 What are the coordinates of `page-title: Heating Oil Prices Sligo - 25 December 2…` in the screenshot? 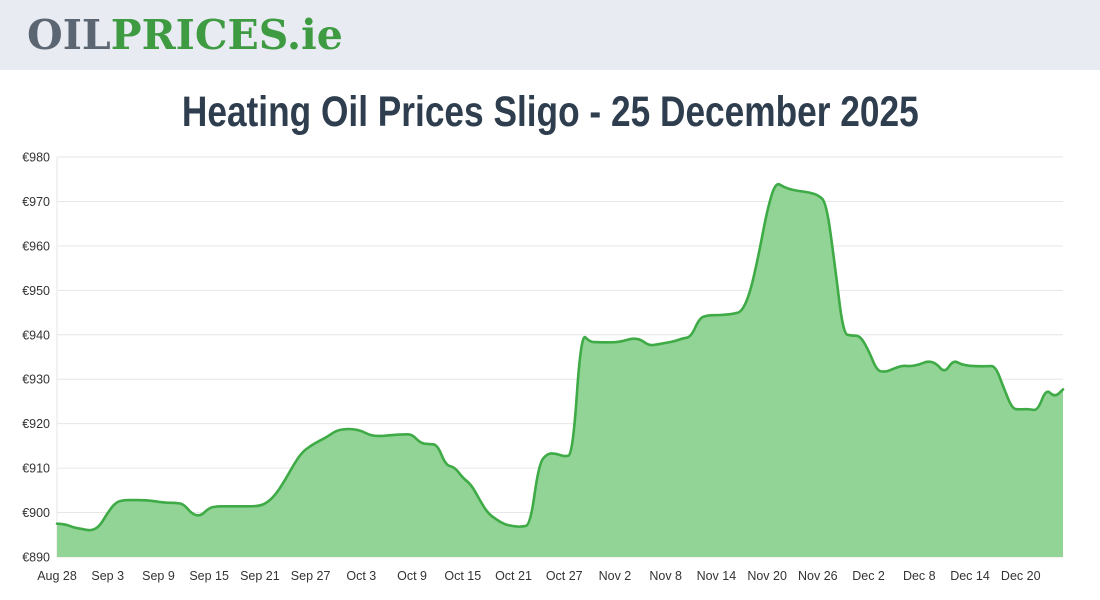 It's located at (550, 112).